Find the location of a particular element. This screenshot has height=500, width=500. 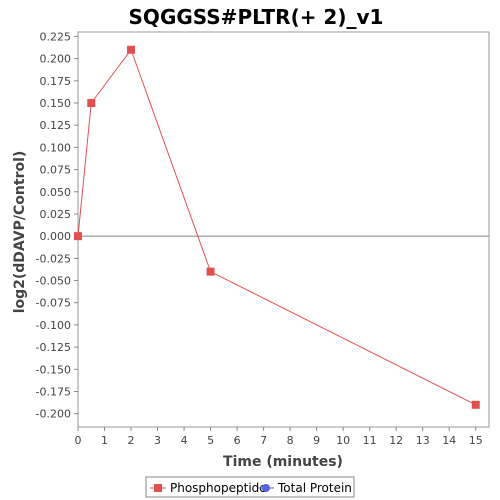

y-tick-label: 0.100 is located at coordinates (56, 147).